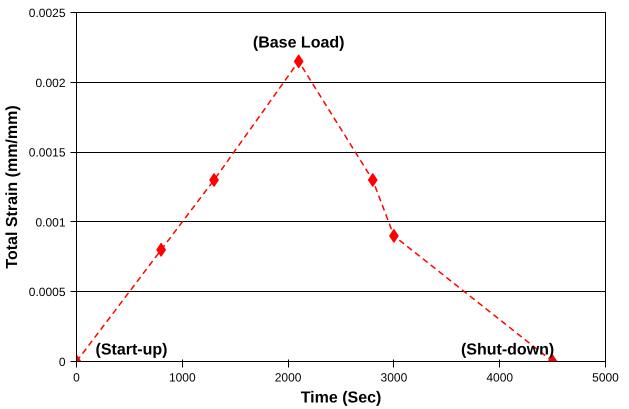 Image resolution: width=629 pixels, height=409 pixels. What do you see at coordinates (288, 377) in the screenshot?
I see `x-tick-label: 2000` at bounding box center [288, 377].